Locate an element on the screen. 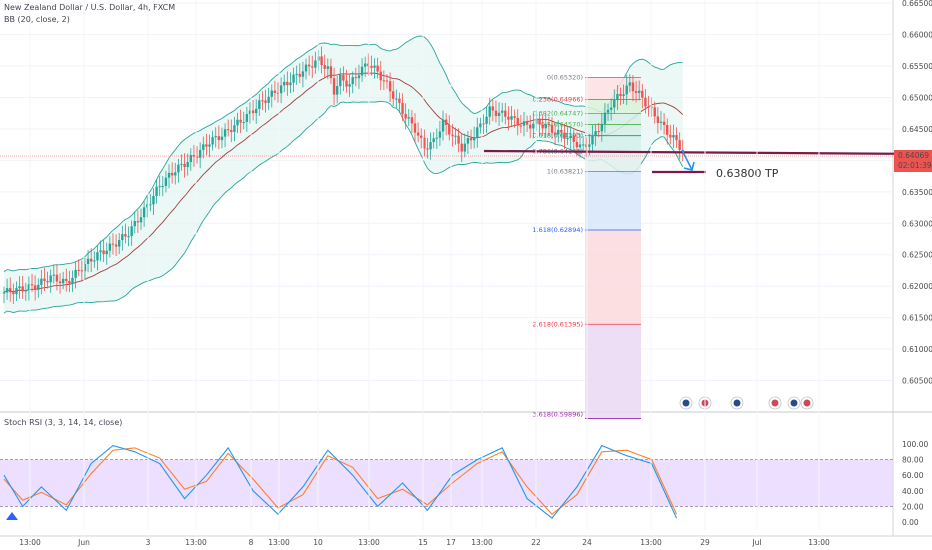 This screenshot has width=932, height=550. bb-legend: BB (20, close, 2) is located at coordinates (37, 19).